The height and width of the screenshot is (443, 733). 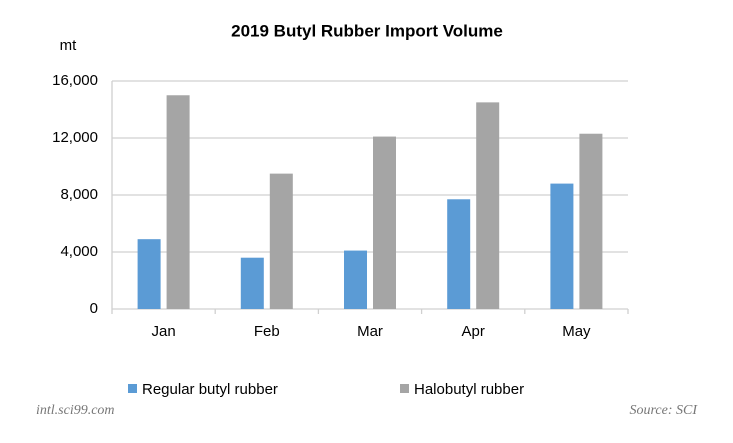 What do you see at coordinates (576, 331) in the screenshot?
I see `x-tick-label: May` at bounding box center [576, 331].